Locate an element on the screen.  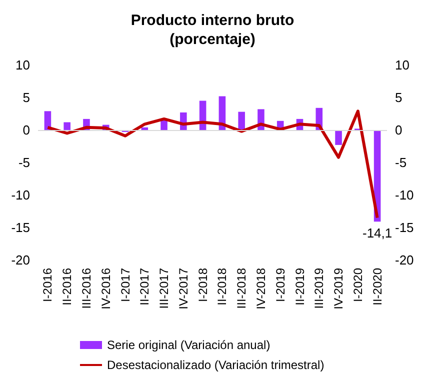
x-tick-label: III-2018 is located at coordinates (241, 288).